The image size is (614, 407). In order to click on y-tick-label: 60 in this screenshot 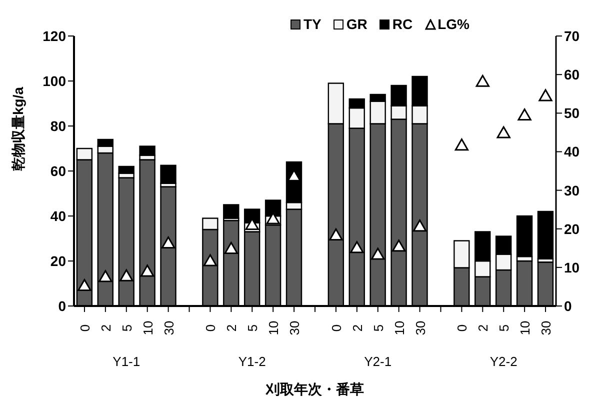, I will do `click(58, 170)`.